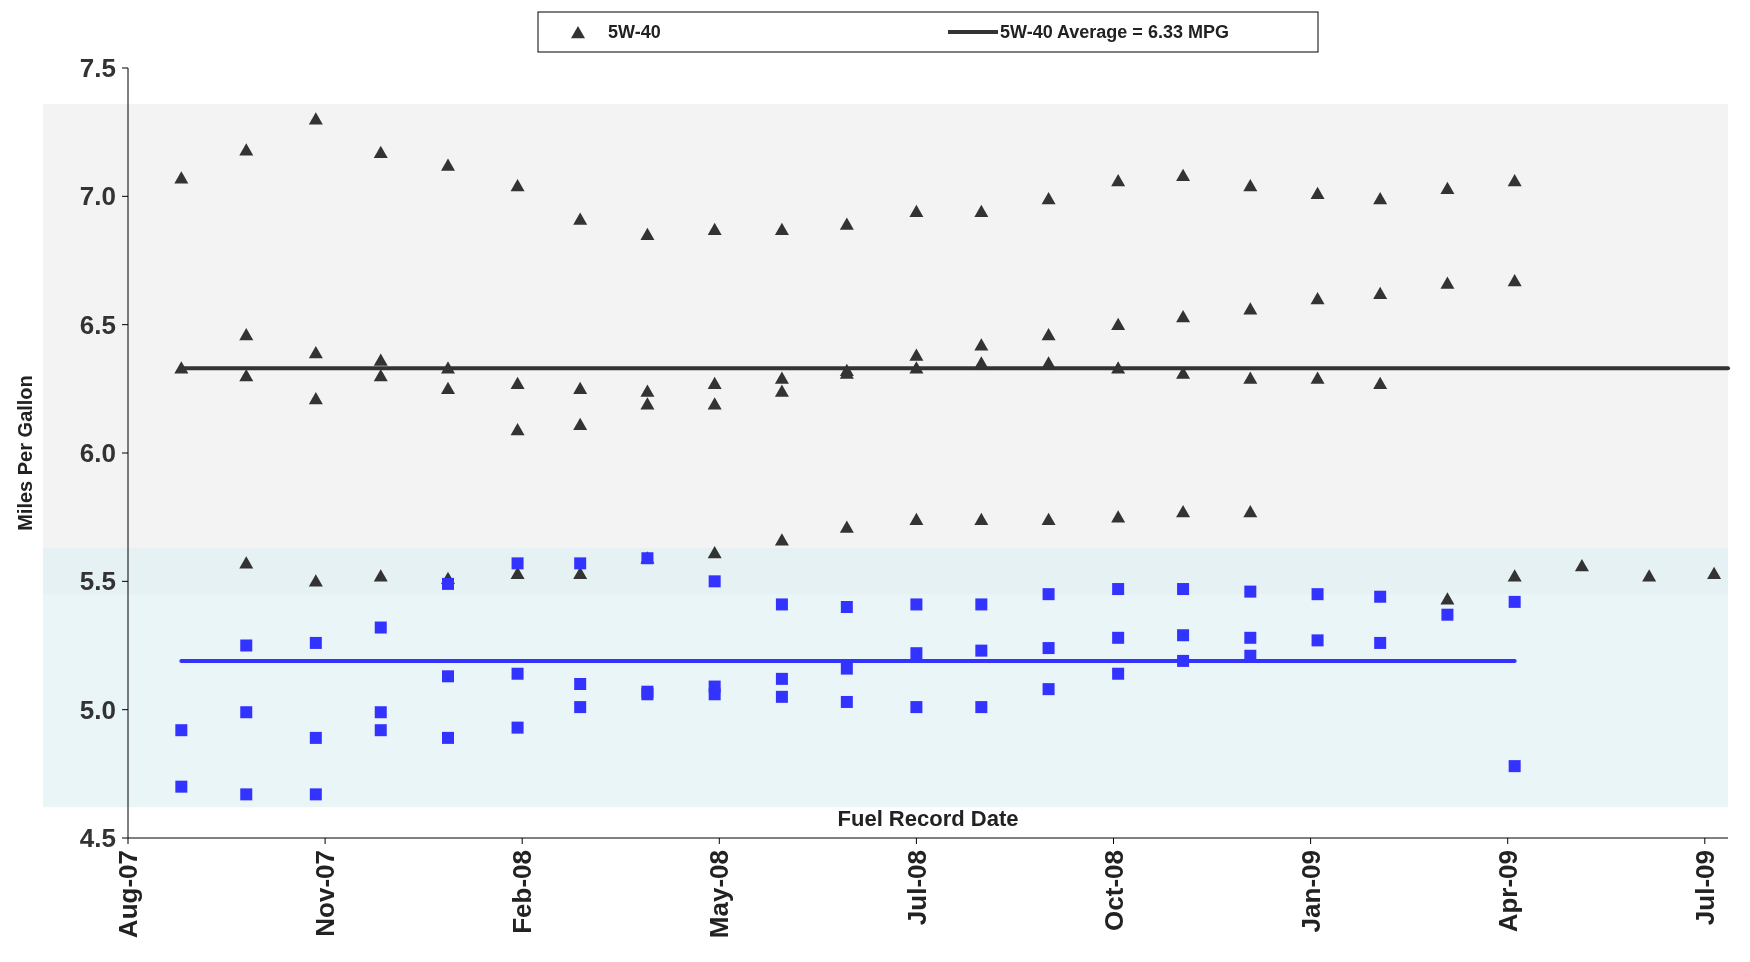 The height and width of the screenshot is (962, 1750). What do you see at coordinates (1507, 891) in the screenshot?
I see `x-tick-label: Apr-09` at bounding box center [1507, 891].